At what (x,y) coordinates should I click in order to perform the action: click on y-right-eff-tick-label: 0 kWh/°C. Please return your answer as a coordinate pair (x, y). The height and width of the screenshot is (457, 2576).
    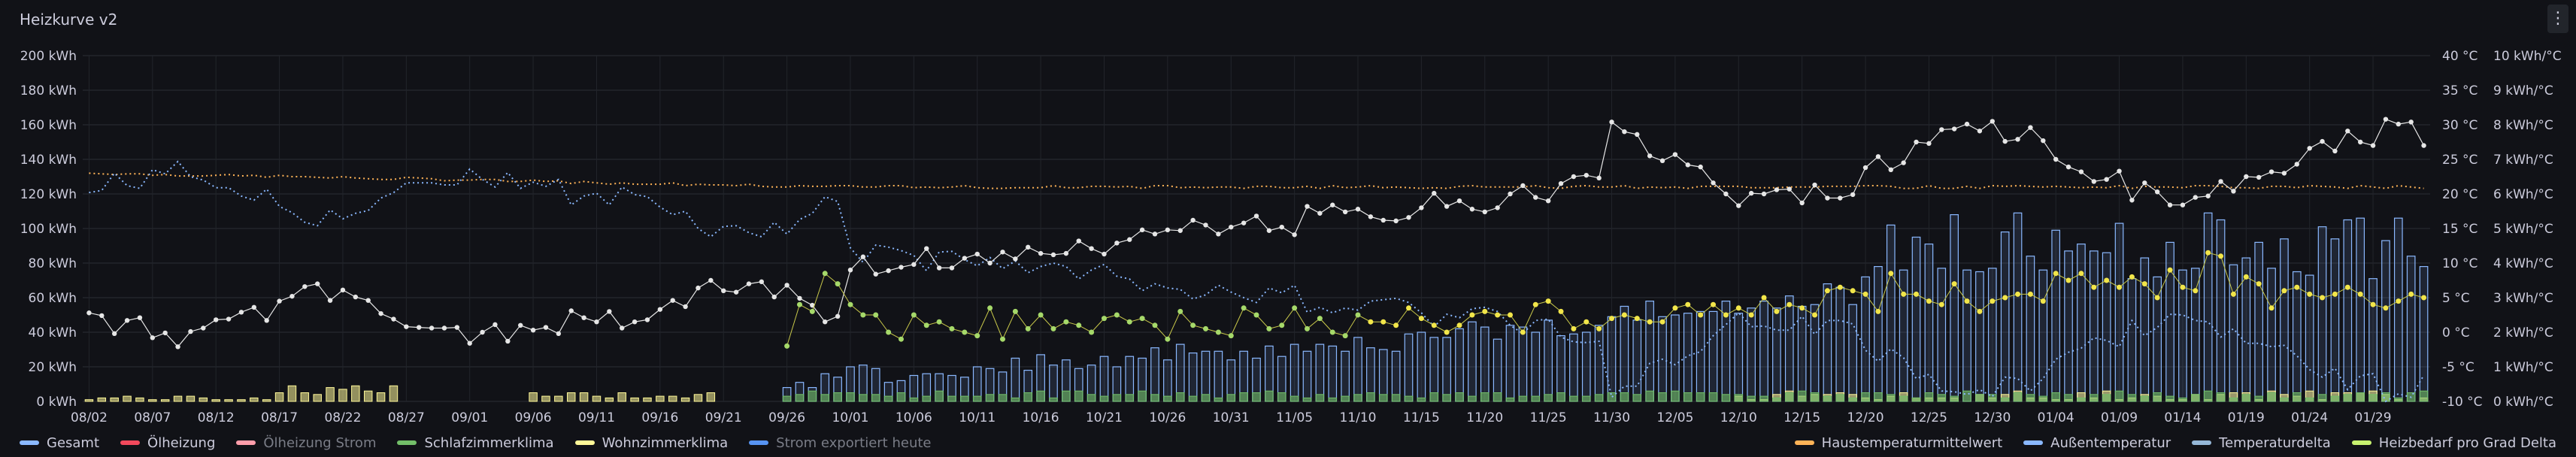
    Looking at the image, I should click on (2523, 402).